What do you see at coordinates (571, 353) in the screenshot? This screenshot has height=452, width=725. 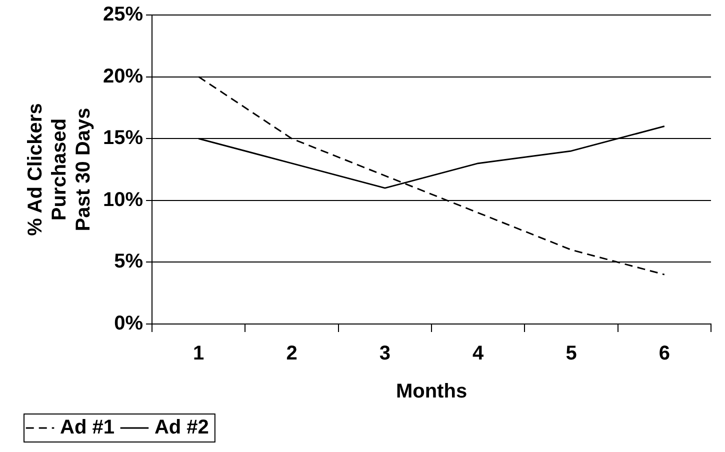 I see `x-tick-label: 5` at bounding box center [571, 353].